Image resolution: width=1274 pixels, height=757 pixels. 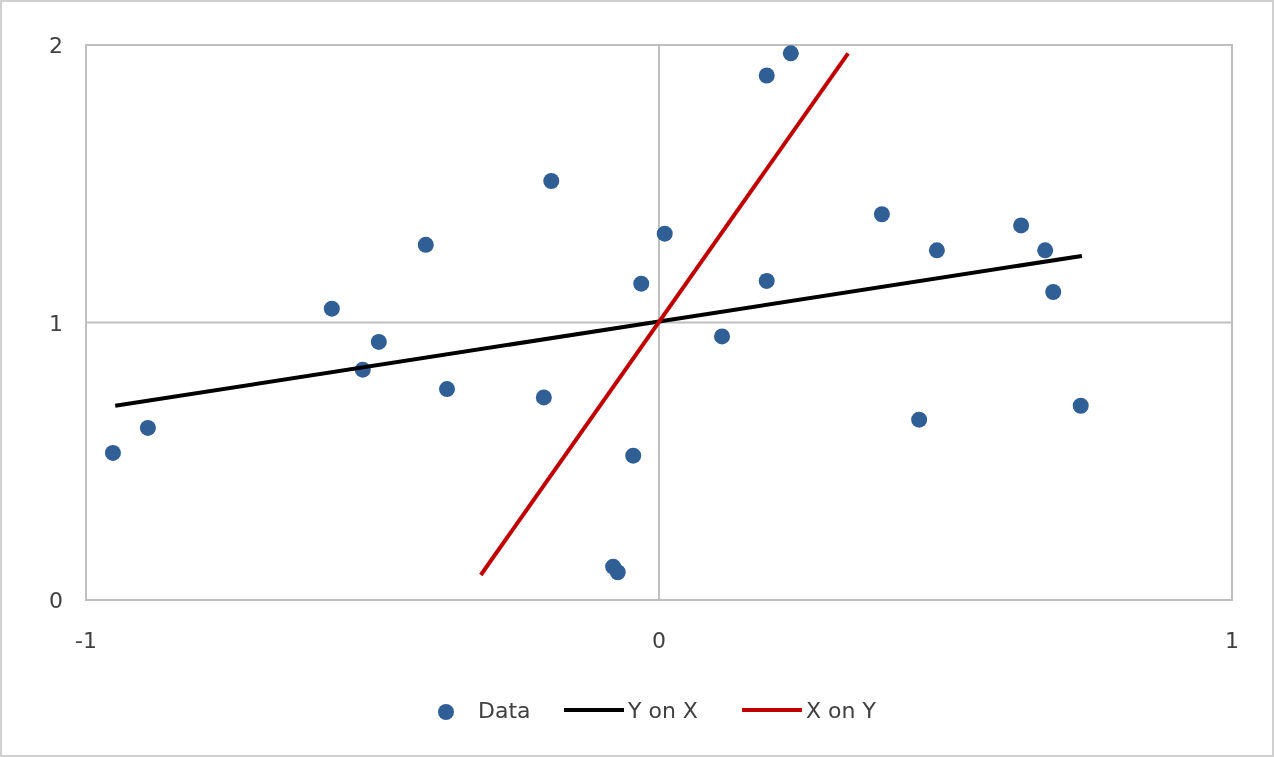 I want to click on x-tick-label: 1, so click(x=1232, y=640).